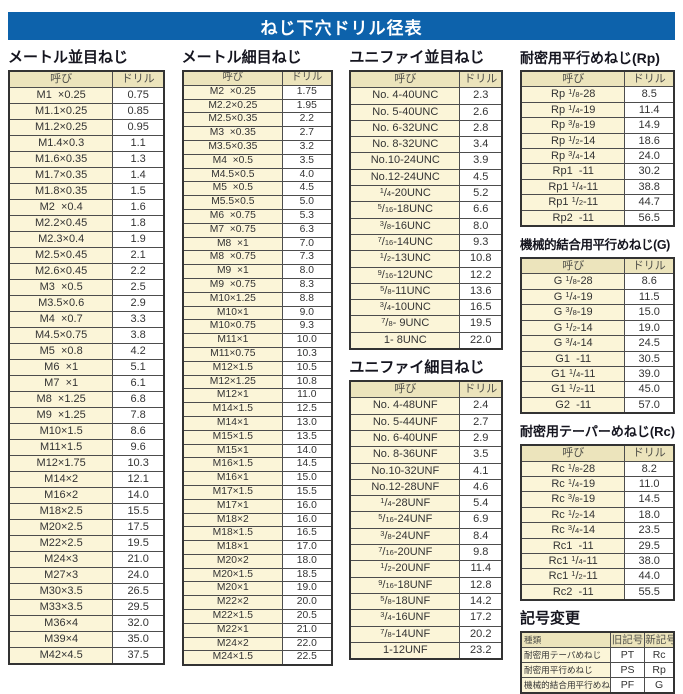  I want to click on name-cell: 7/8- 9UNC, so click(405, 324).